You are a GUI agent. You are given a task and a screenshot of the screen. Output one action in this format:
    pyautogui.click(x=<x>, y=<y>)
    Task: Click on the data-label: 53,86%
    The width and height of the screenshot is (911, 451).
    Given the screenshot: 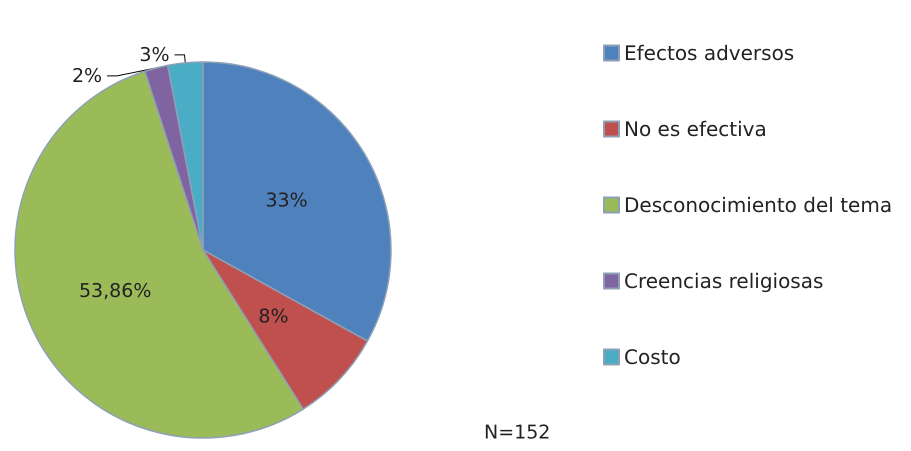 What is the action you would take?
    pyautogui.click(x=115, y=291)
    